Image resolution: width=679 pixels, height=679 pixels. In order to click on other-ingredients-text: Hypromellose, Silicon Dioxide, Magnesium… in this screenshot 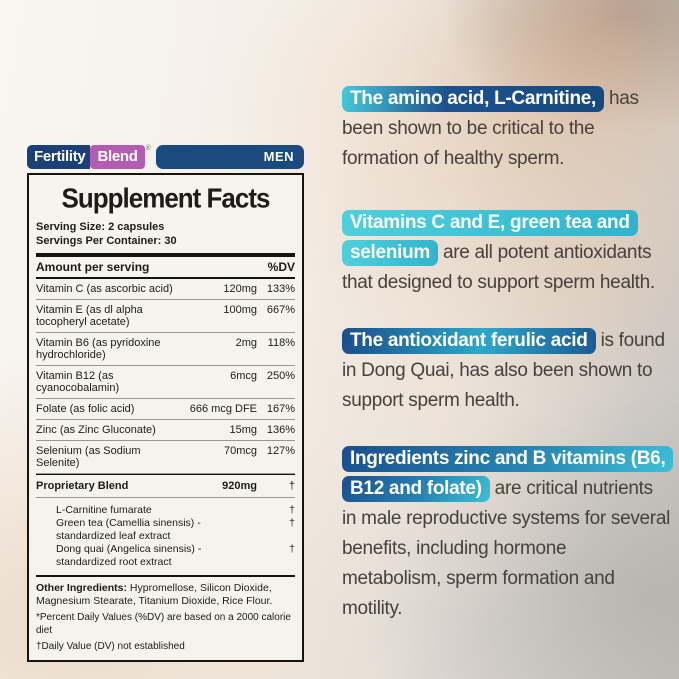, I will do `click(154, 594)`.